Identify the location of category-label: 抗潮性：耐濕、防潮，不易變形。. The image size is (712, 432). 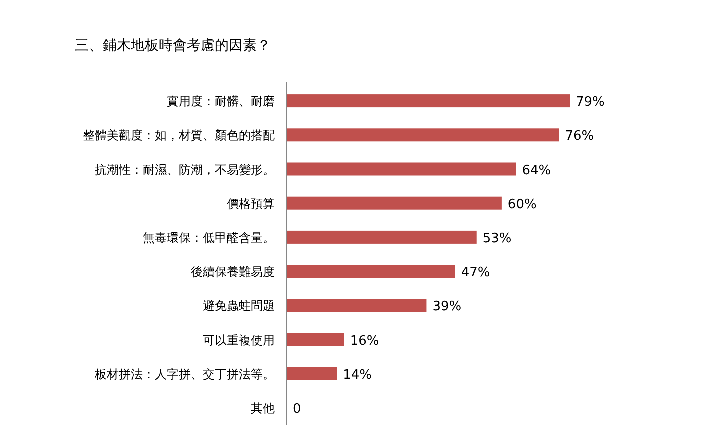
(185, 169).